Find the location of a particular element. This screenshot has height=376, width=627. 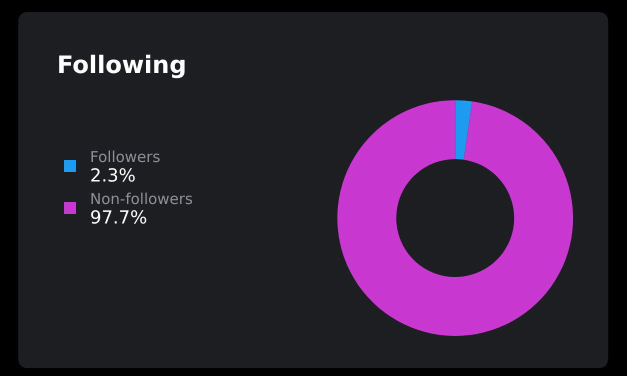

donut-slice is located at coordinates (463, 130).